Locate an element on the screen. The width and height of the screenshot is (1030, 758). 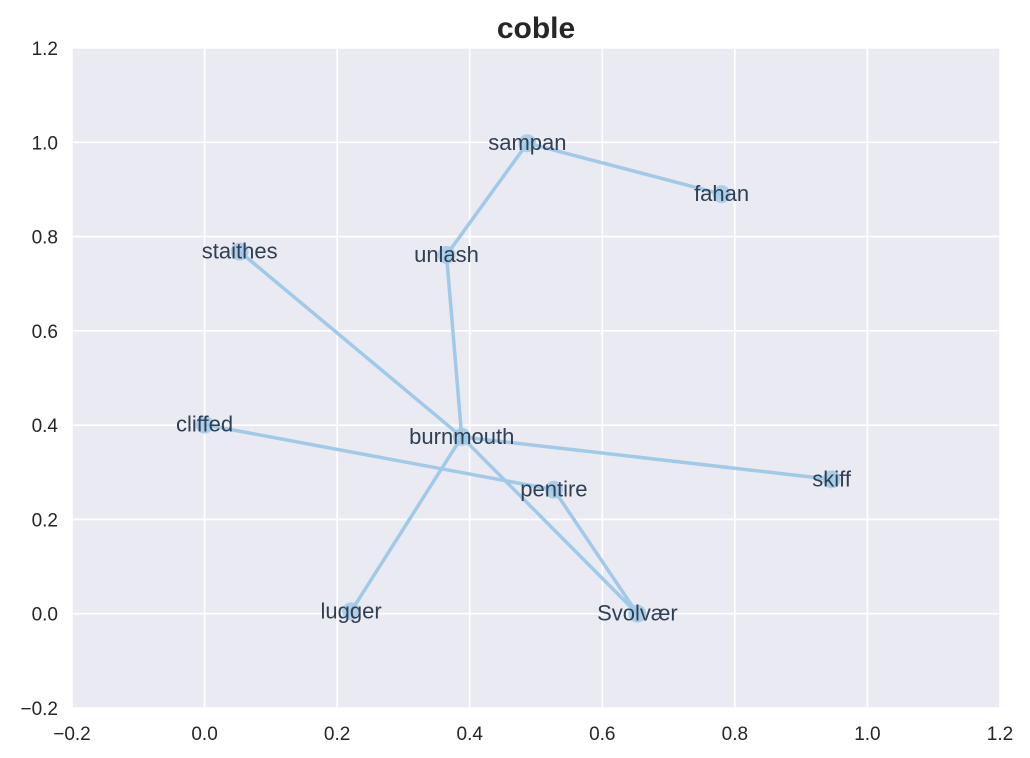
node-label-pentire: pentire is located at coordinates (553, 489).